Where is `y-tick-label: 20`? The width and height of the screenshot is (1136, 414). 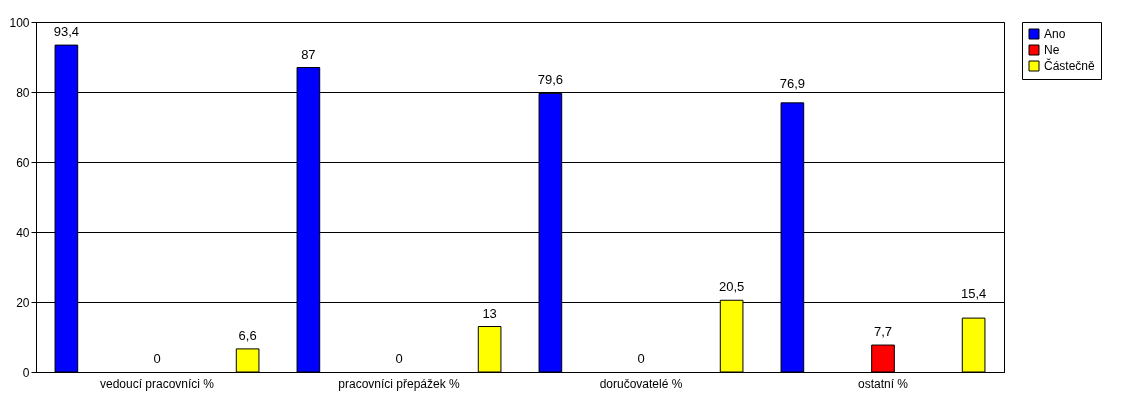 y-tick-label: 20 is located at coordinates (23, 302).